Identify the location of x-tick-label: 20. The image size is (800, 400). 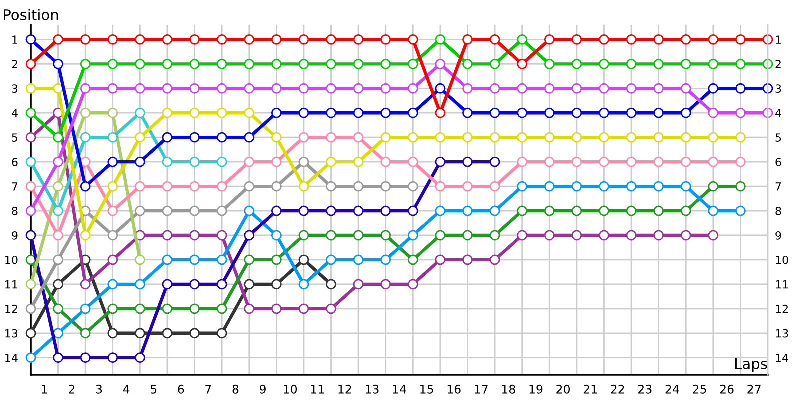
(563, 389).